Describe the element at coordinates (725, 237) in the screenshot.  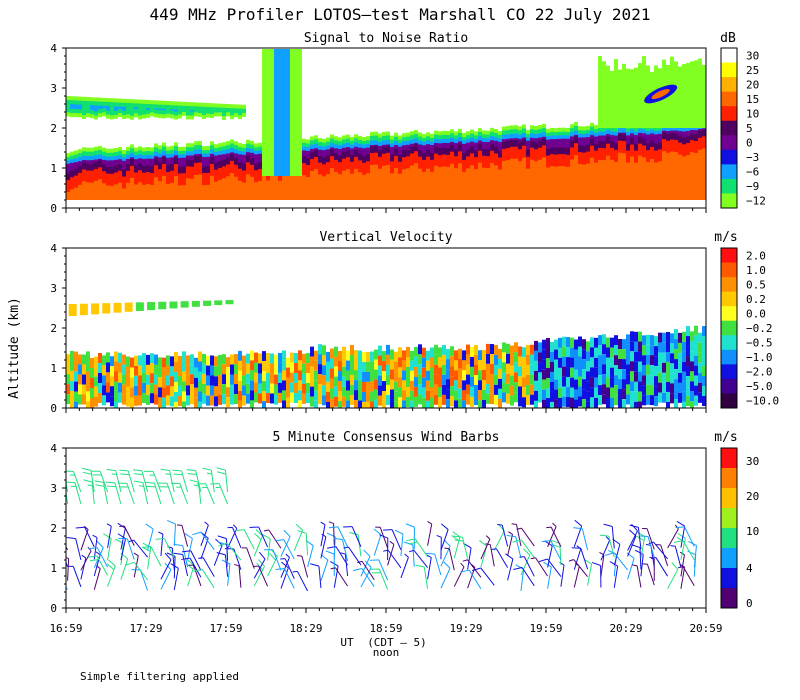
I see `vv-colorbar-unit: m/s` at that location.